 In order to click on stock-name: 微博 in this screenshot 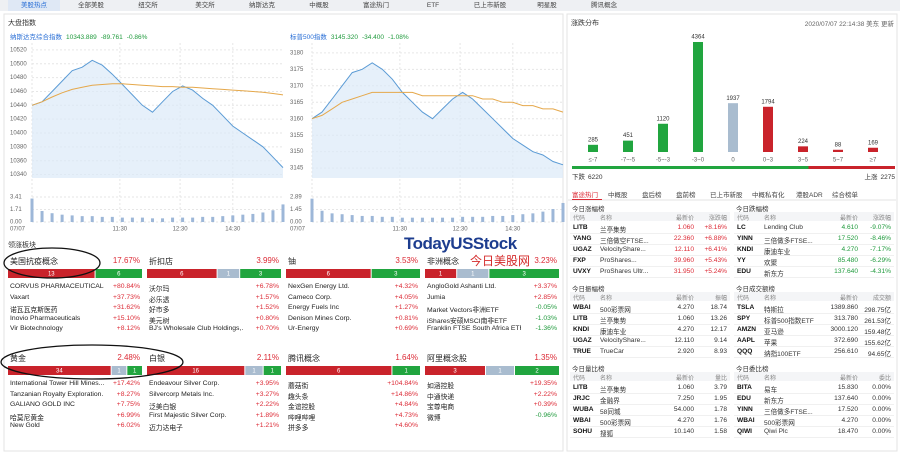, I will do `click(434, 418)`.